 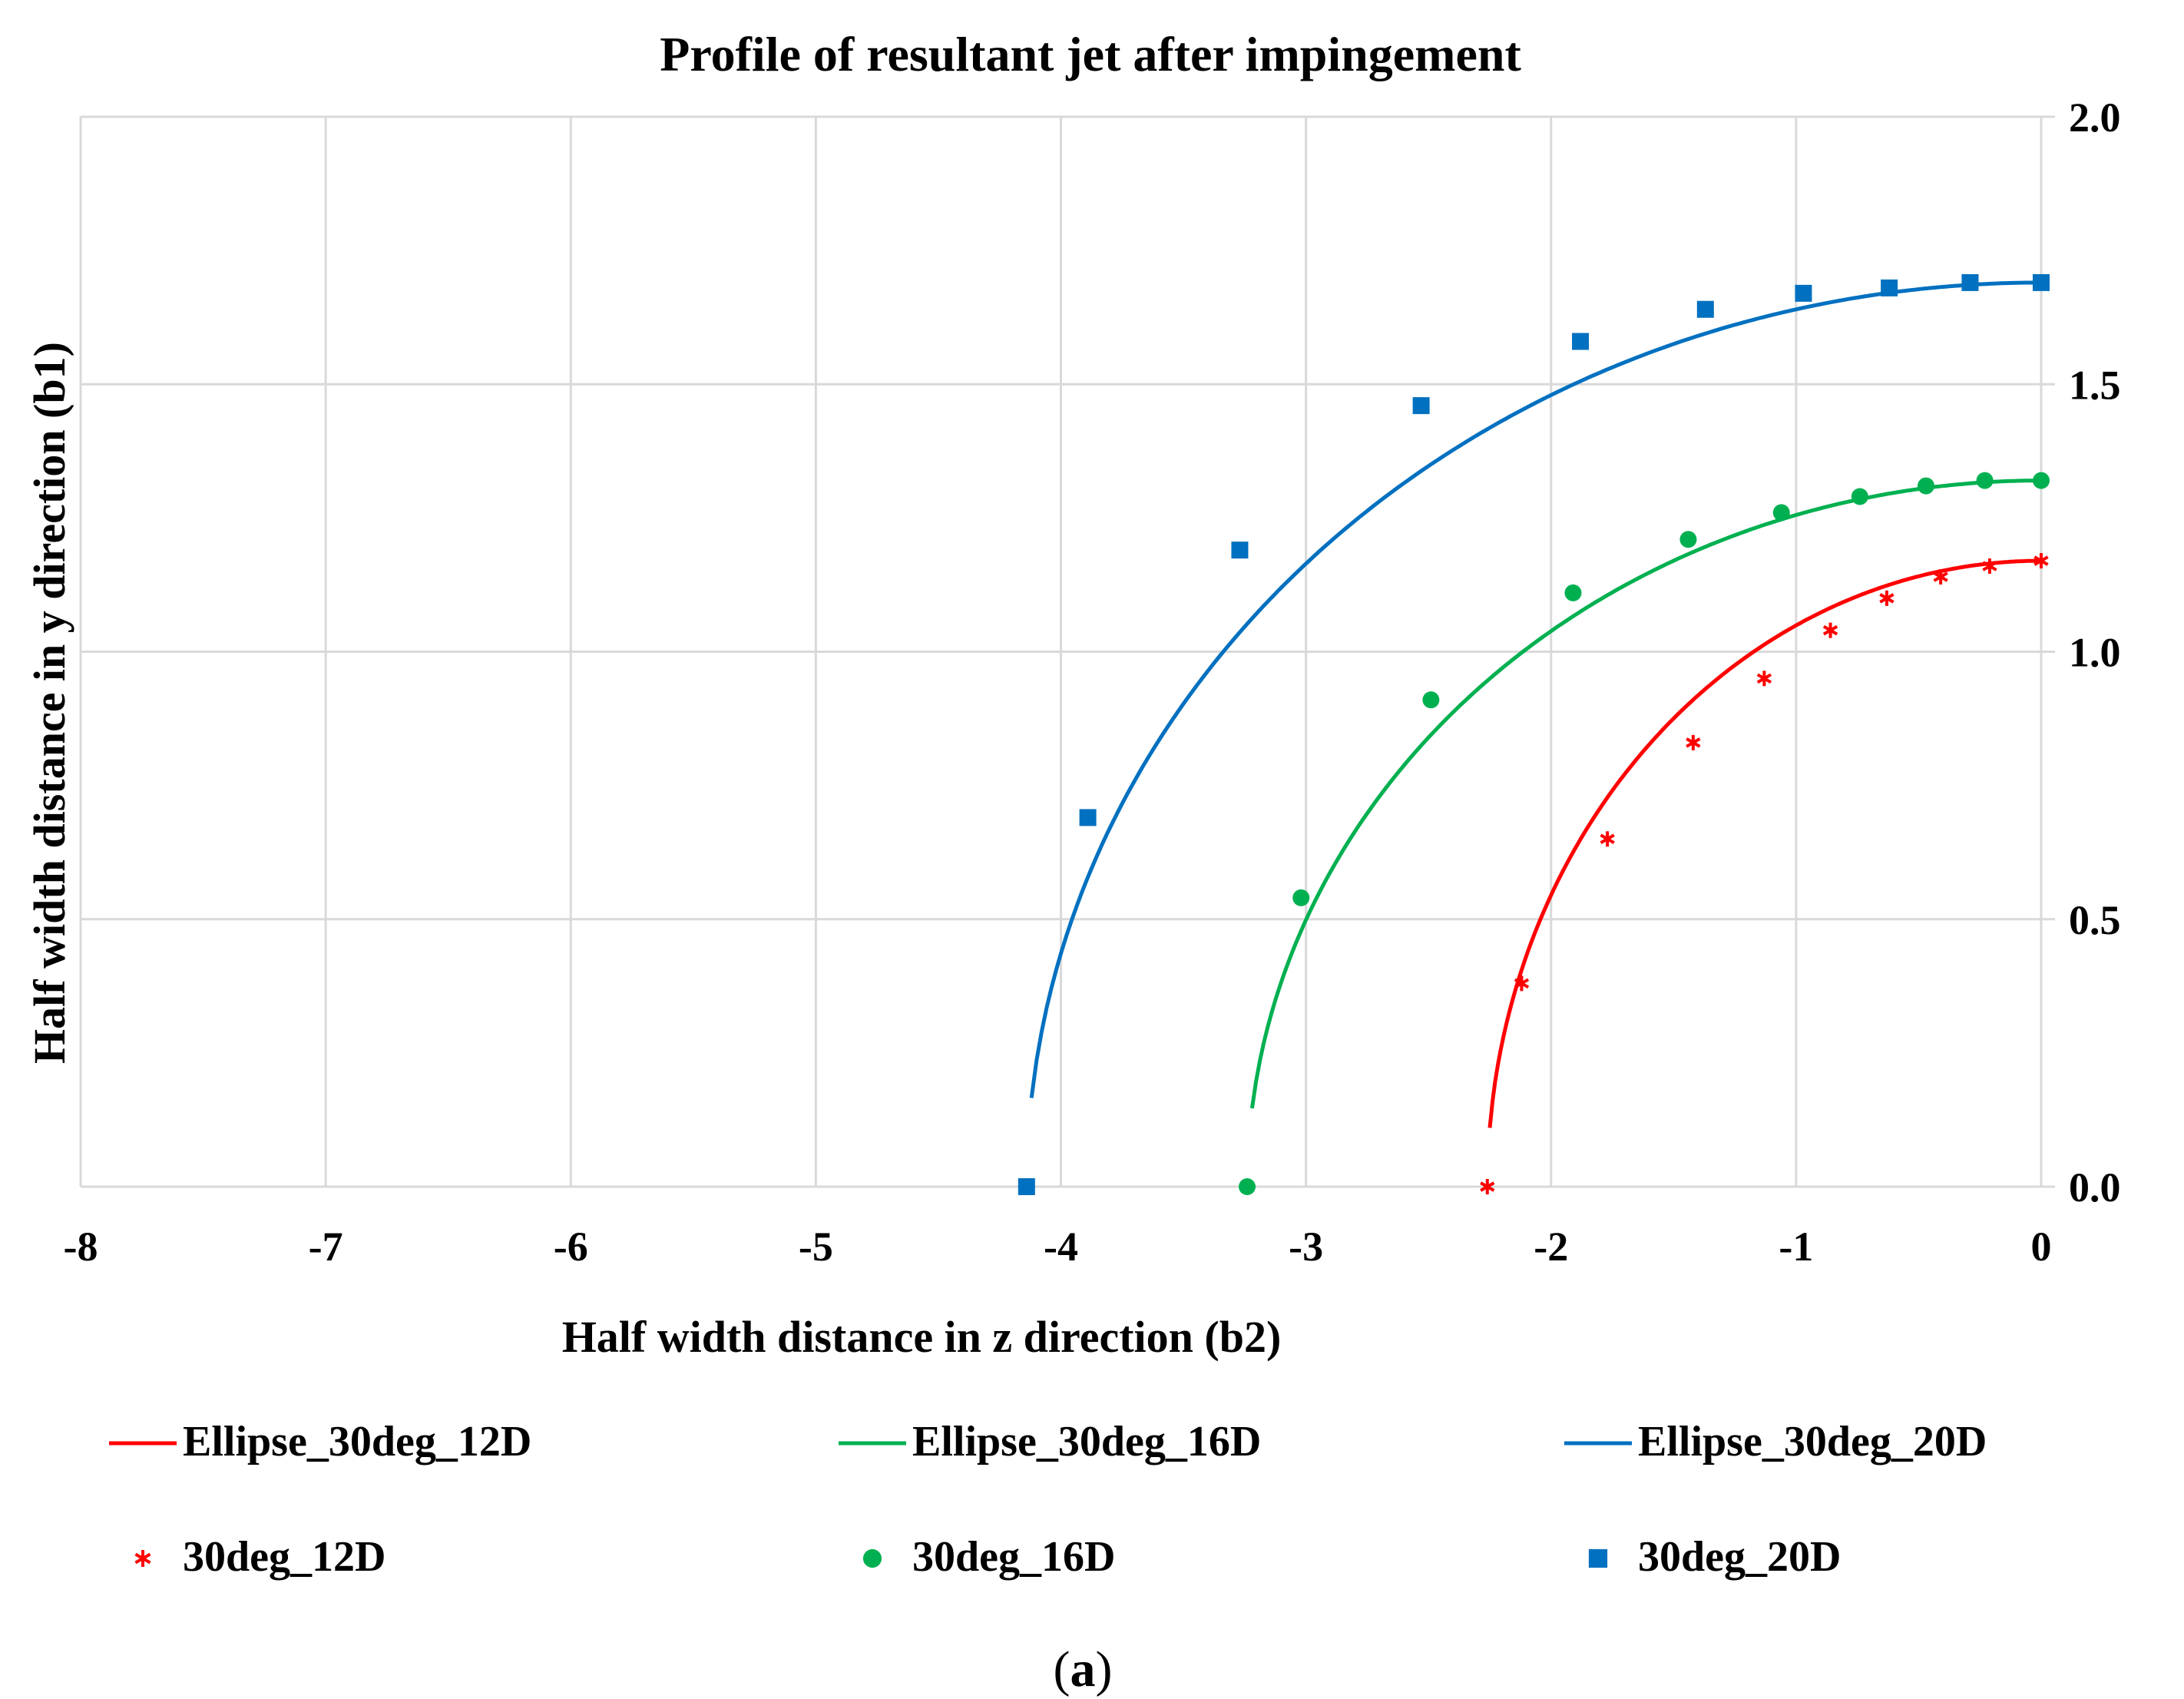 What do you see at coordinates (922, 1337) in the screenshot?
I see `x-axis-label: Half width distance in z direction (b2)` at bounding box center [922, 1337].